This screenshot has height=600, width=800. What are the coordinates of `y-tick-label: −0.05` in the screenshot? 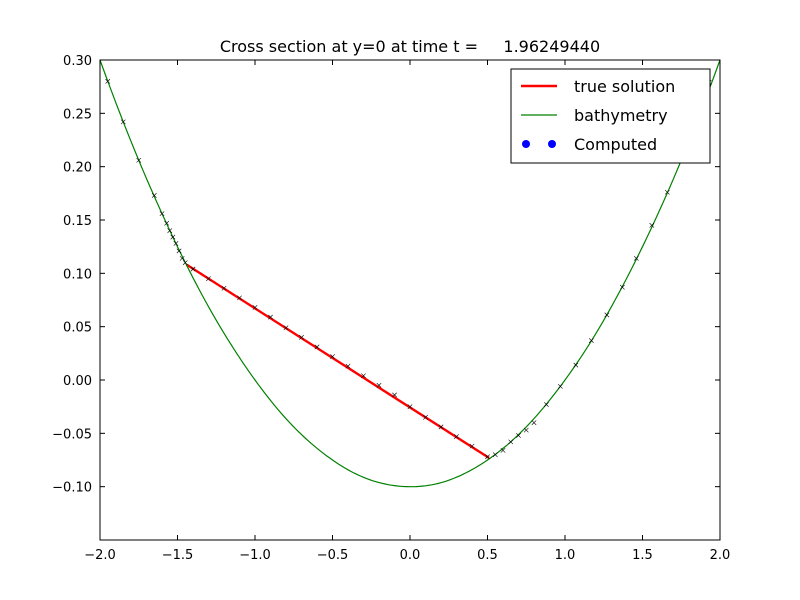 It's located at (72, 434).